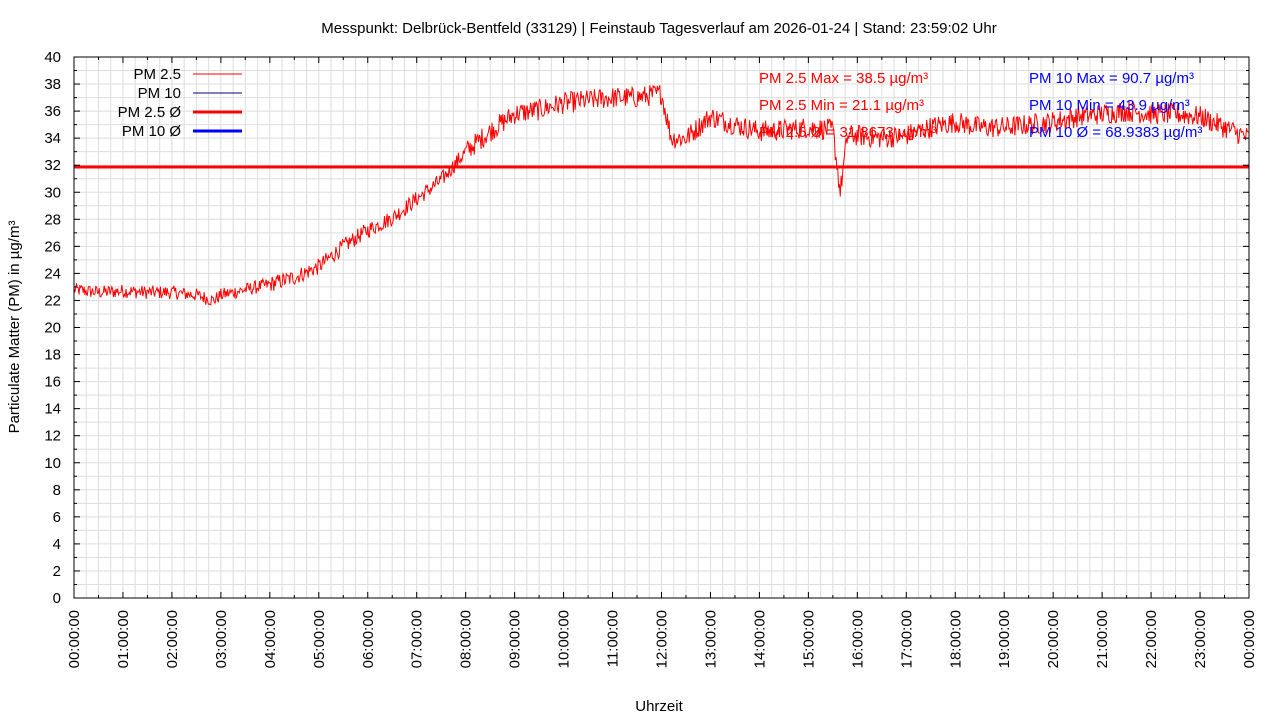 This screenshot has width=1280, height=720. I want to click on legend: PM 2.5 PM 10 PM 2.5 Ø PM 10 Ø, so click(180, 103).